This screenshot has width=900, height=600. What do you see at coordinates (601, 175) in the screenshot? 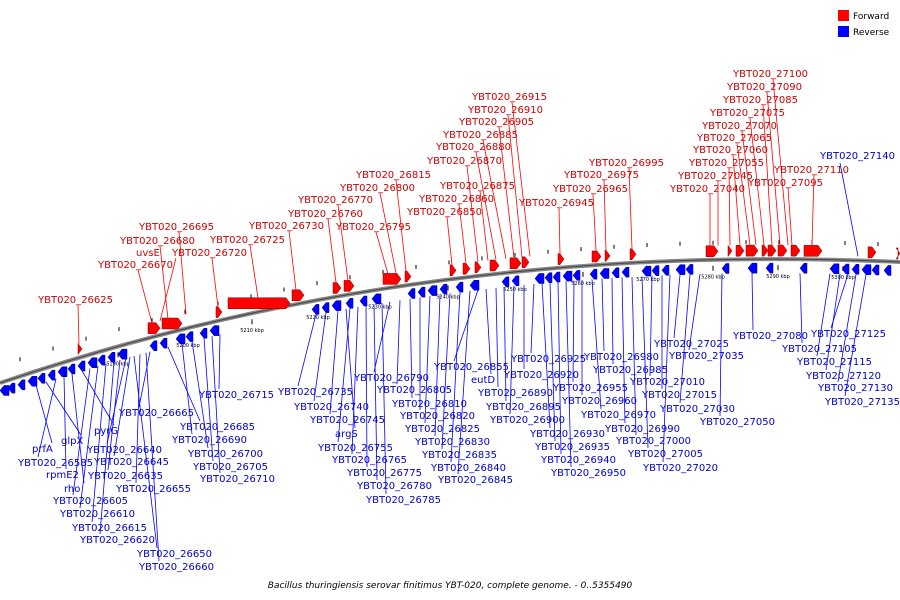
I see `forward-gene-label: YBT020_26975` at bounding box center [601, 175].